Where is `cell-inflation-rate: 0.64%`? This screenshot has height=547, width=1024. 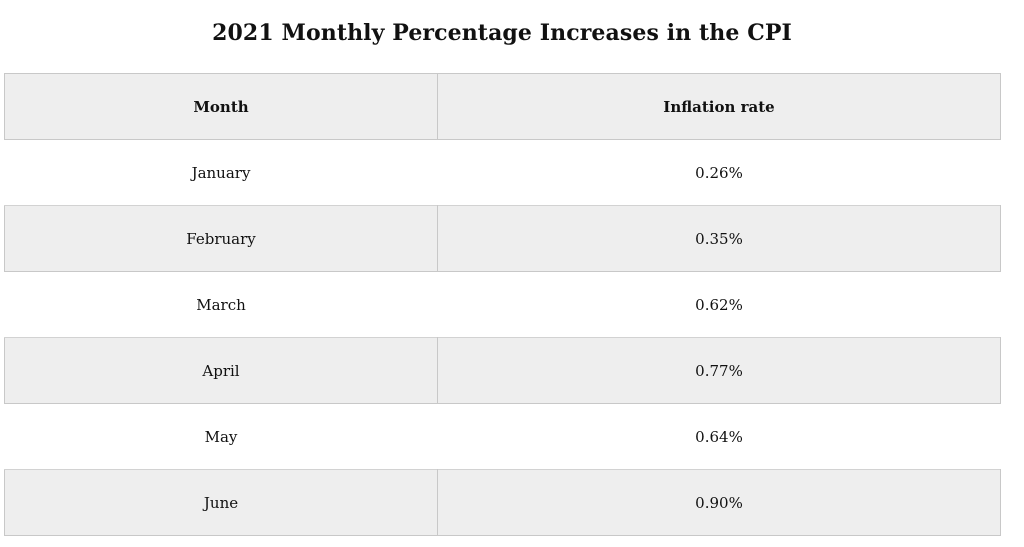 cell-inflation-rate: 0.64% is located at coordinates (719, 436).